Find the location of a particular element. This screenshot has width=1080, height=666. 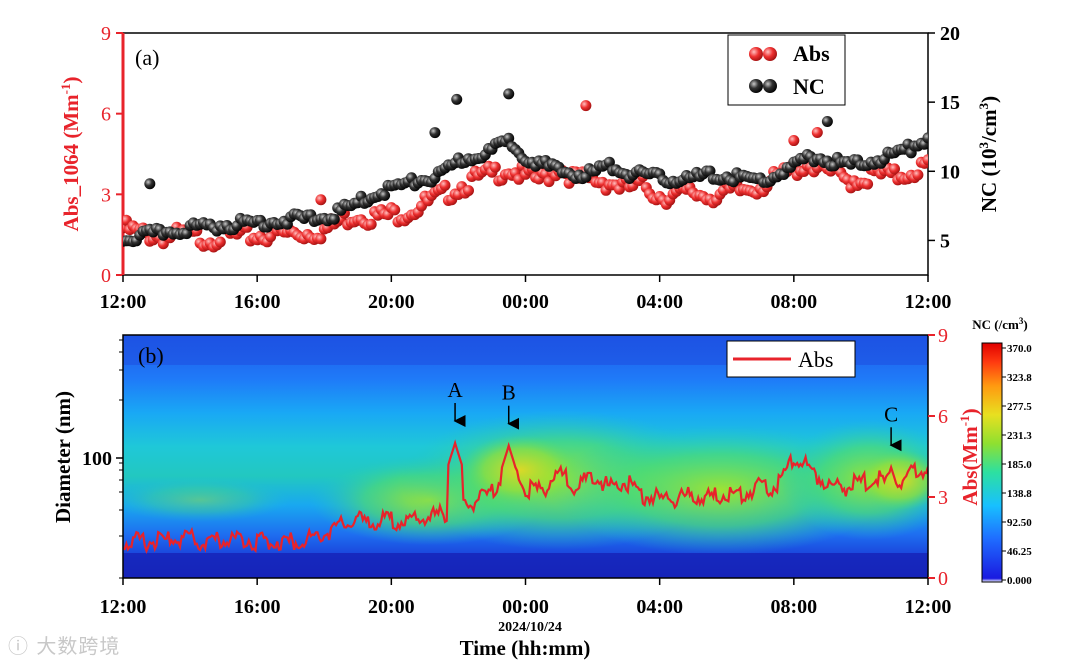

panel-a-x-ticks: 12:00 16:00 20:00 00:00 04:00 08:00 12:00 is located at coordinates (526, 294).